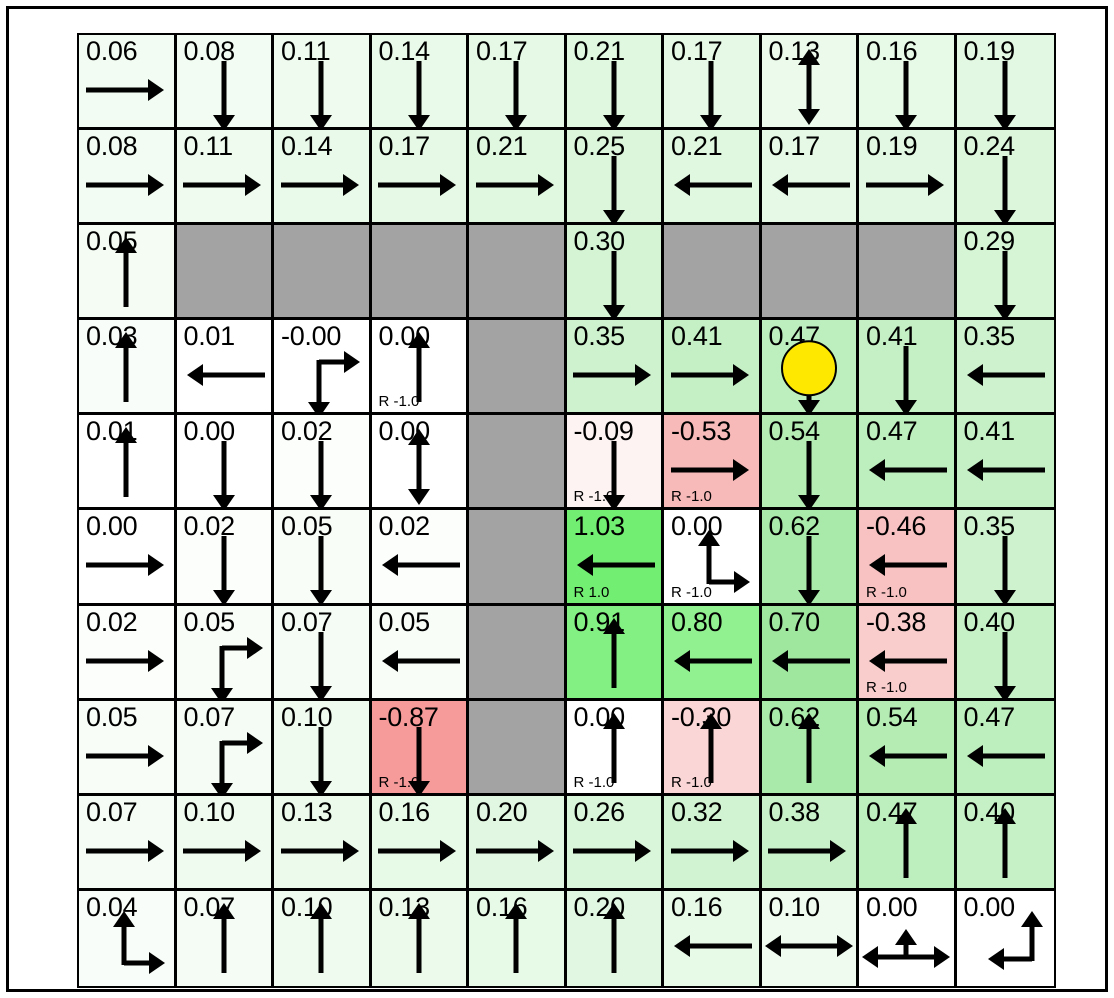  What do you see at coordinates (112, 716) in the screenshot?
I see `cell-value: 0.05` at bounding box center [112, 716].